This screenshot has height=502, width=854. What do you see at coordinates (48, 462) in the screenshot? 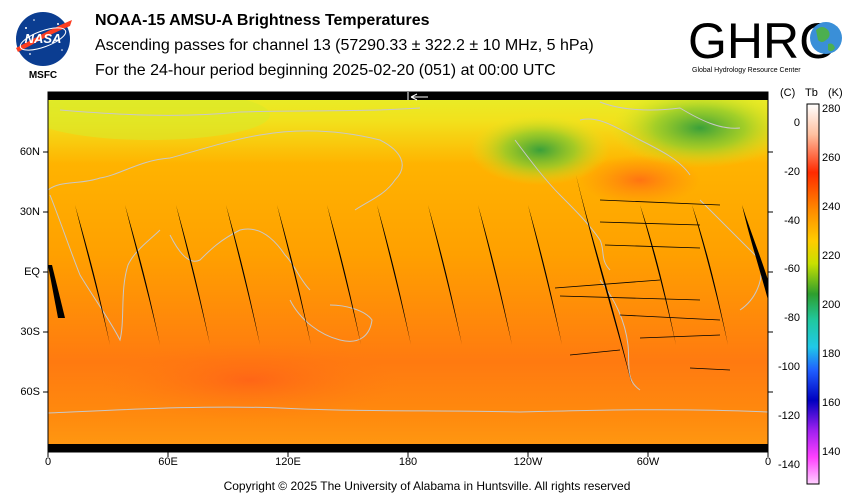
I see `lon-label-0-left: 0` at bounding box center [48, 462].